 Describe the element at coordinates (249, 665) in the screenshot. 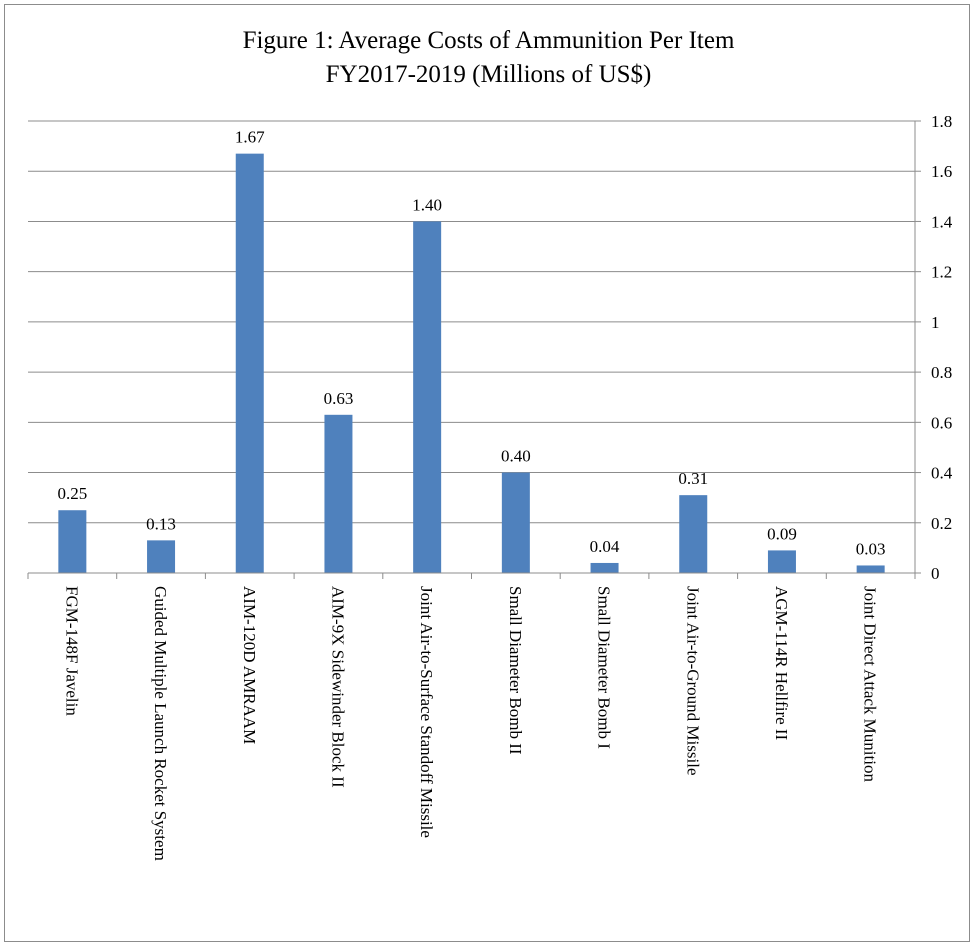

I see `x-tick-label: AIM-120D AMRAAM` at that location.